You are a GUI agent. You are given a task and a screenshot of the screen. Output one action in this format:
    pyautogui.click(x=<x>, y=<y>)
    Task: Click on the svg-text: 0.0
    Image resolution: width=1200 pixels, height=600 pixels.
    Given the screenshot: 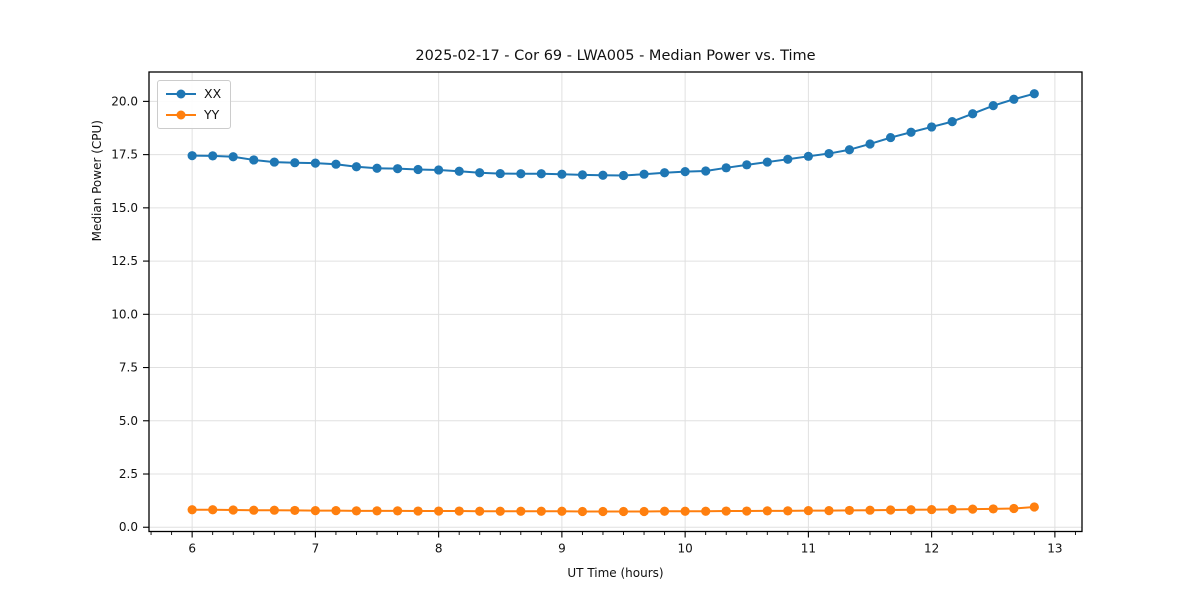 What is the action you would take?
    pyautogui.click(x=128, y=527)
    